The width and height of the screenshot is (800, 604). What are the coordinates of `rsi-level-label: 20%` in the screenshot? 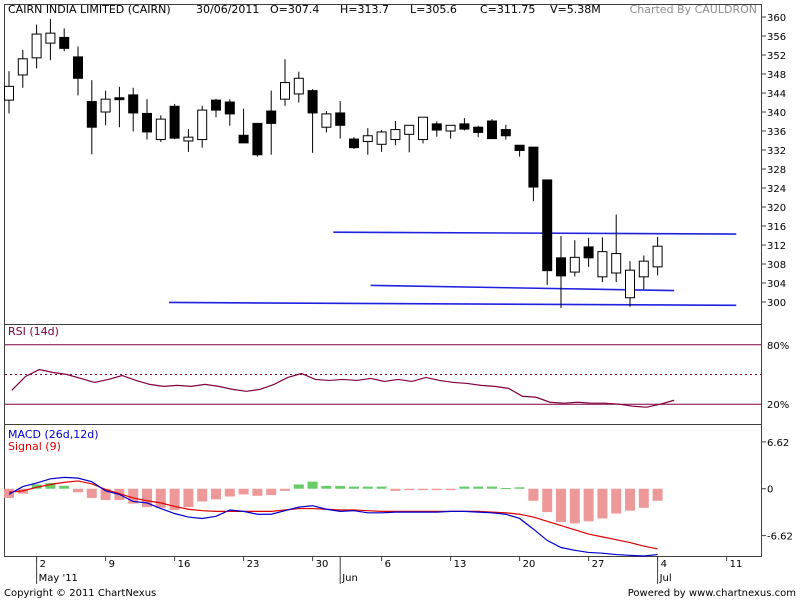 It's located at (778, 405).